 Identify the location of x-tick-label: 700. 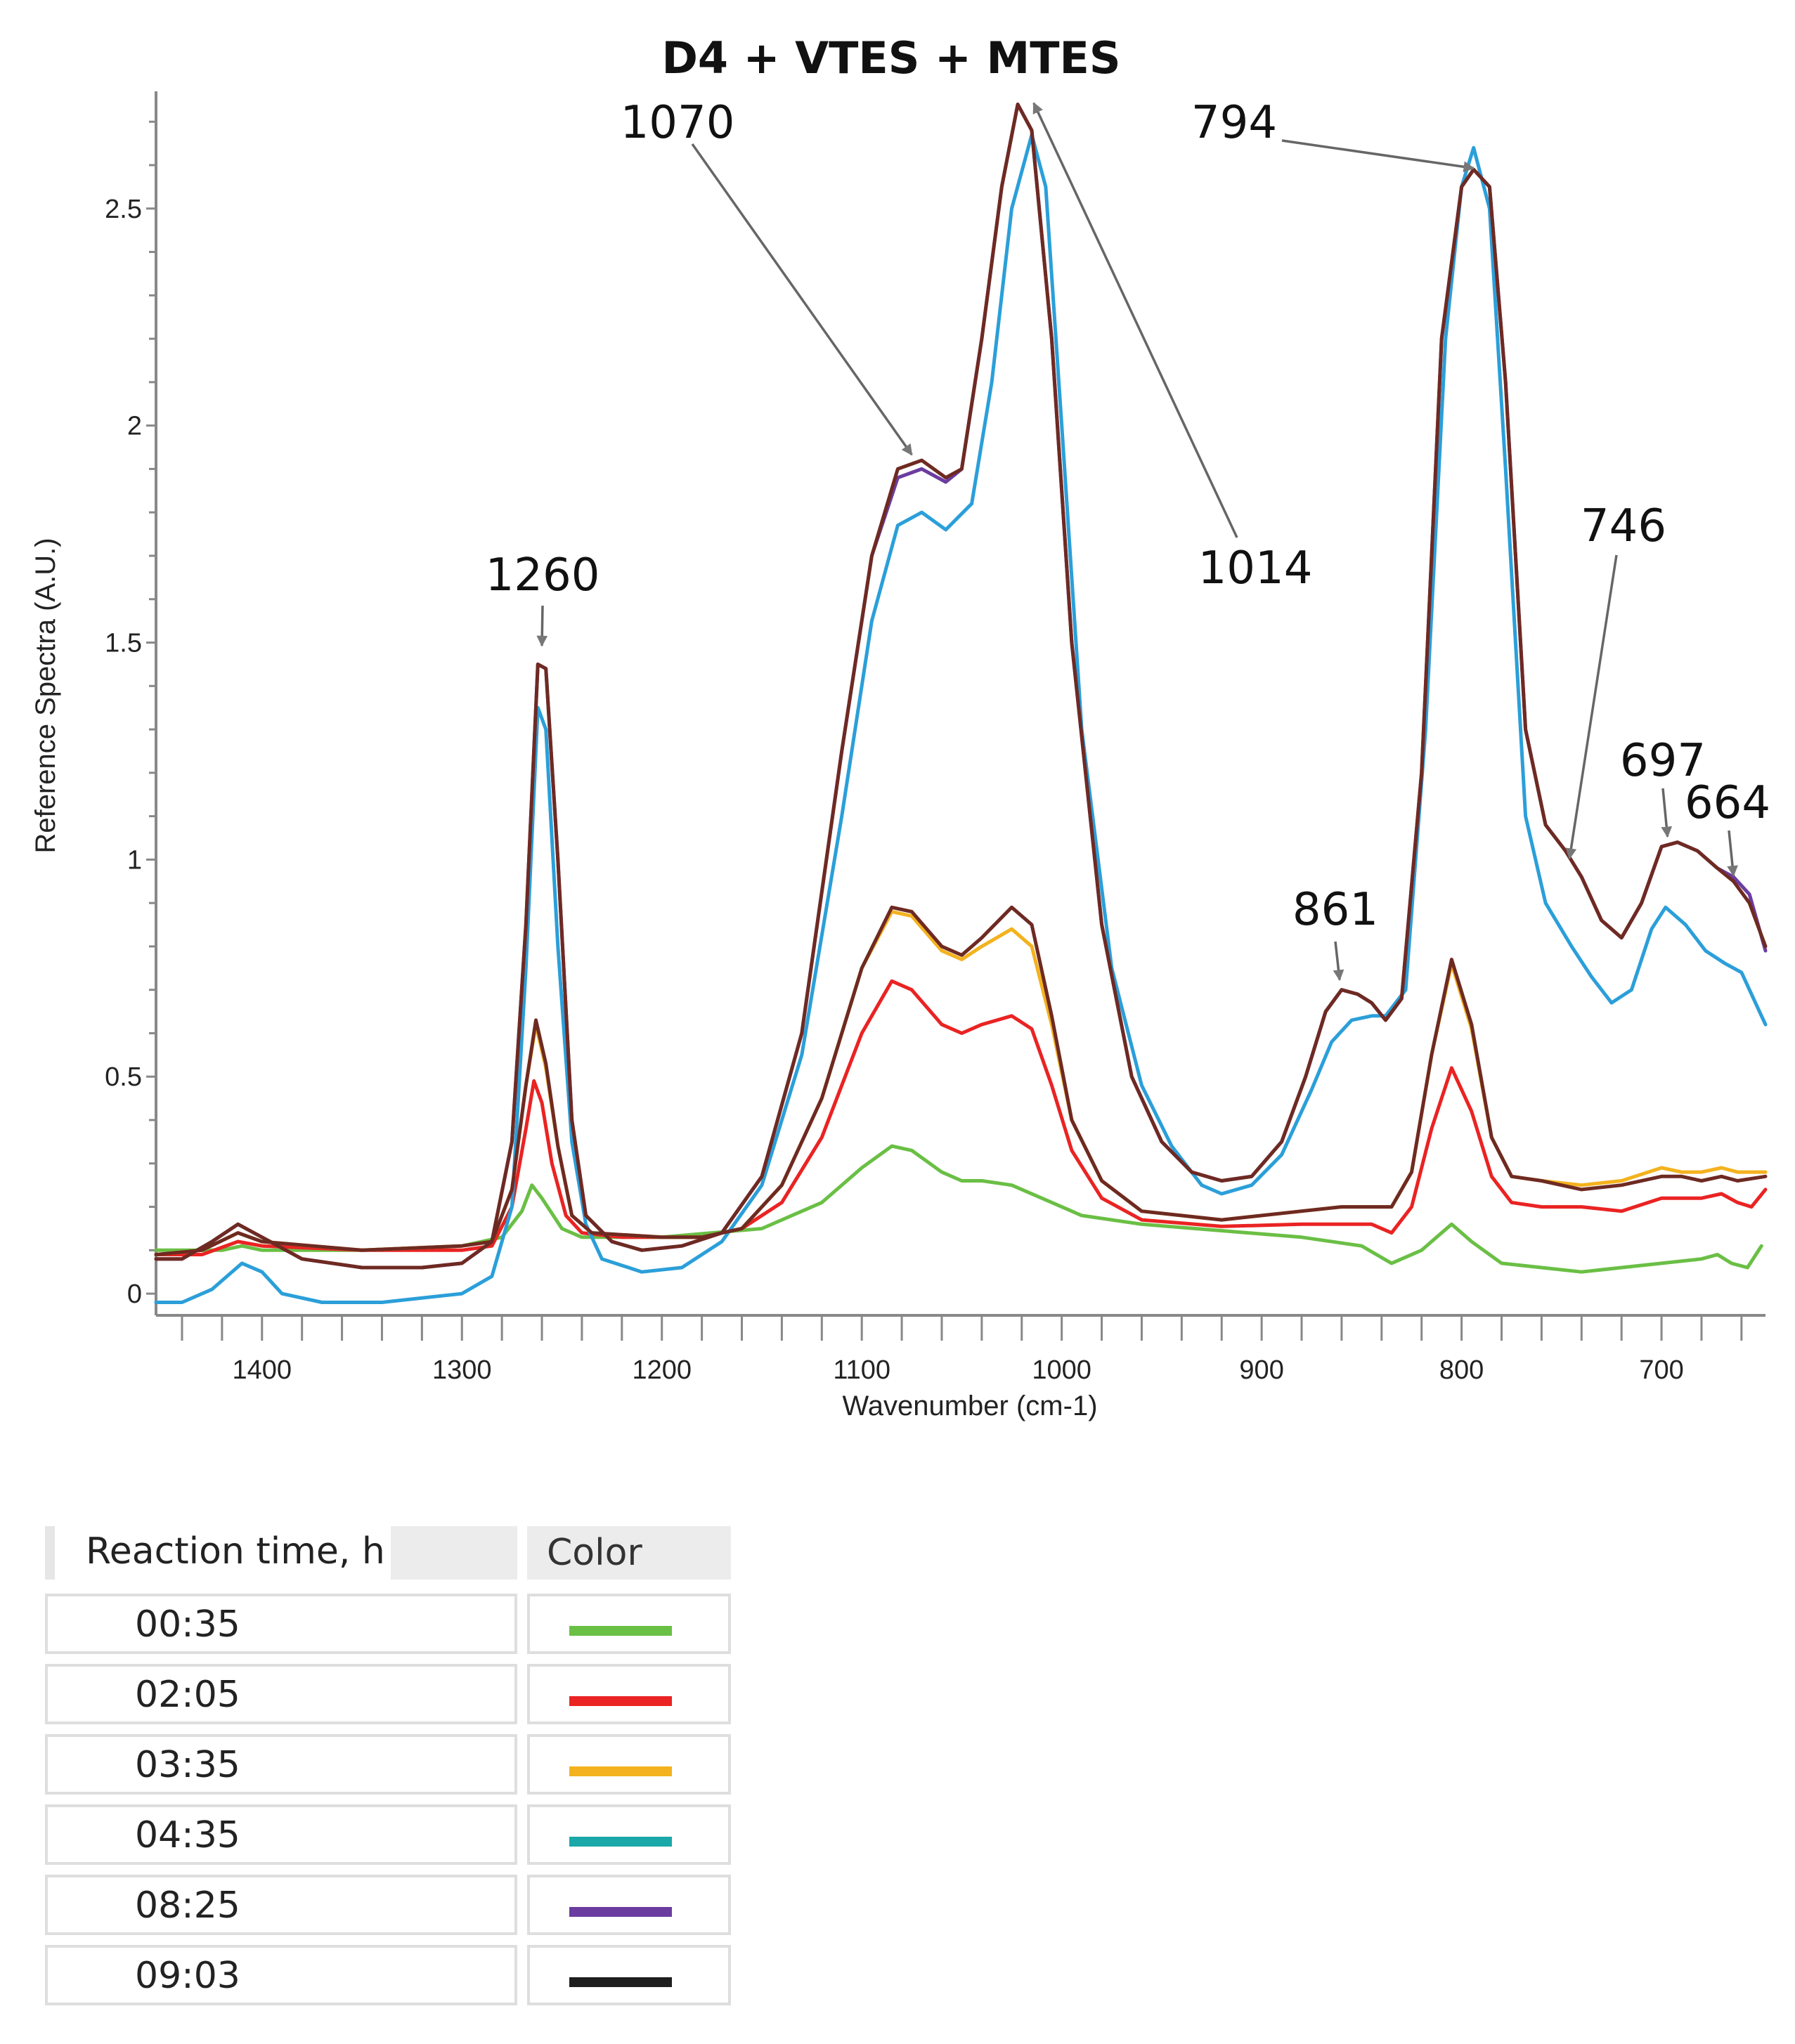
(1661, 1370).